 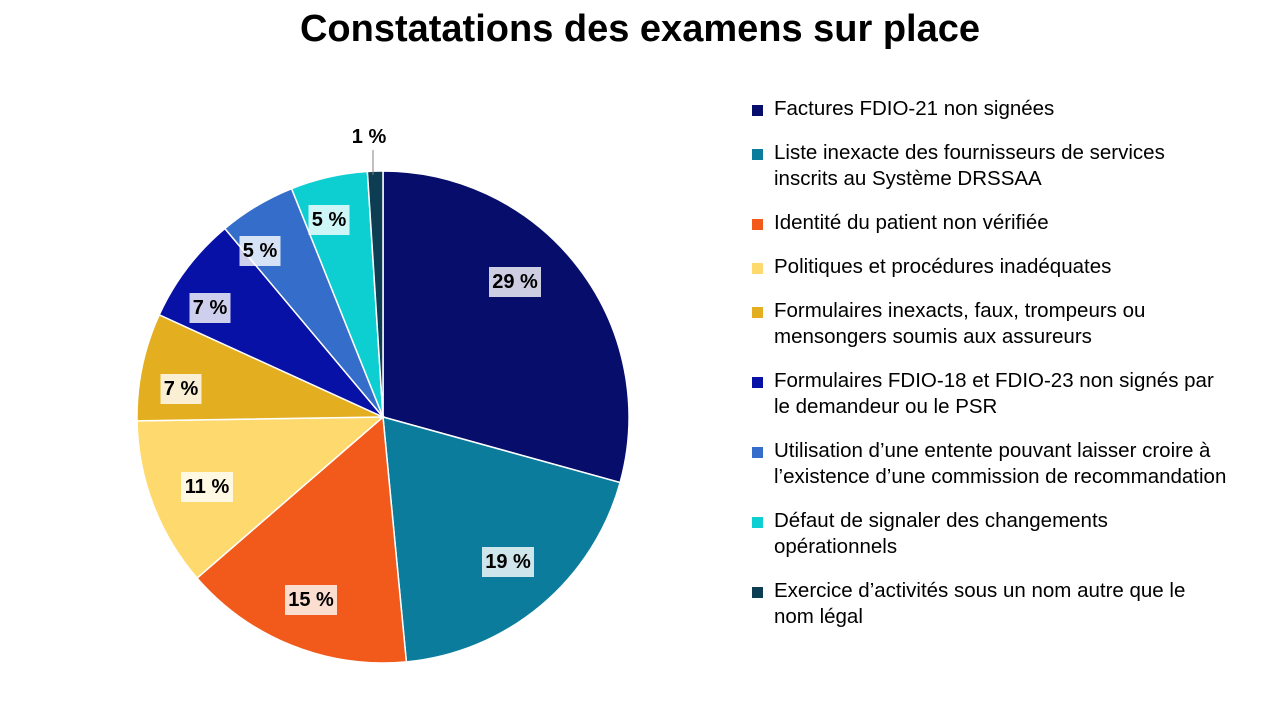 I want to click on legend-item: Identité du patient non vérifiée, so click(x=988, y=223).